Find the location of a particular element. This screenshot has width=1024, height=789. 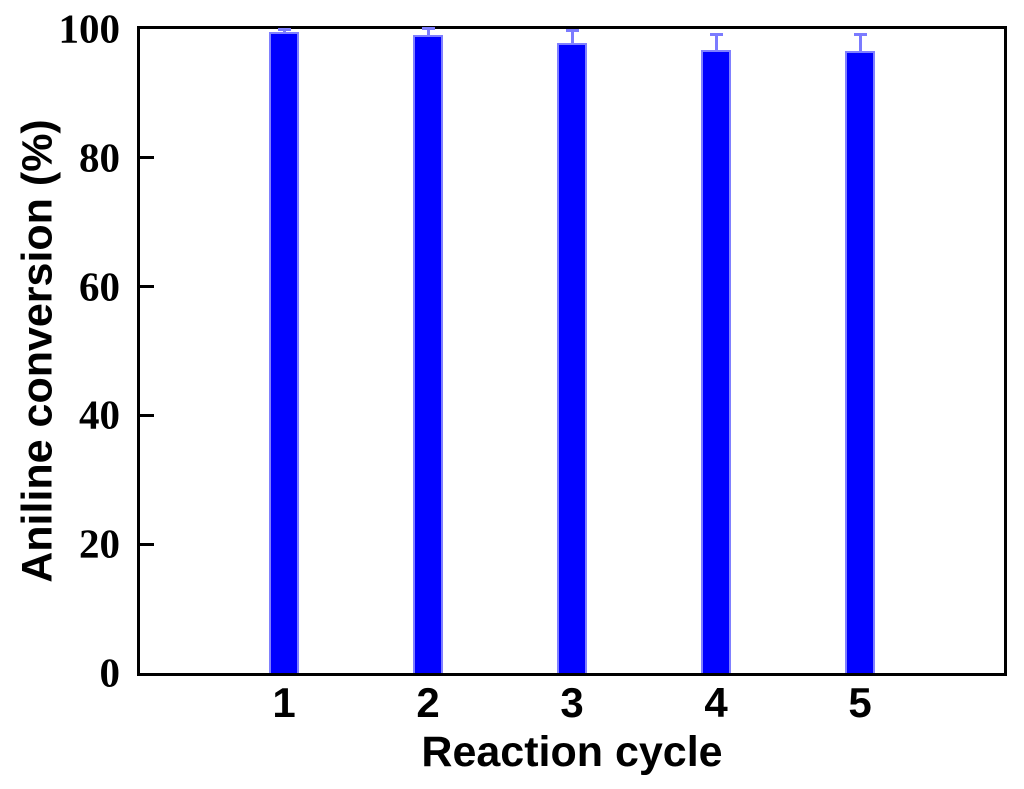

y-axis-title: Aniline conversion (%) is located at coordinates (37, 351).